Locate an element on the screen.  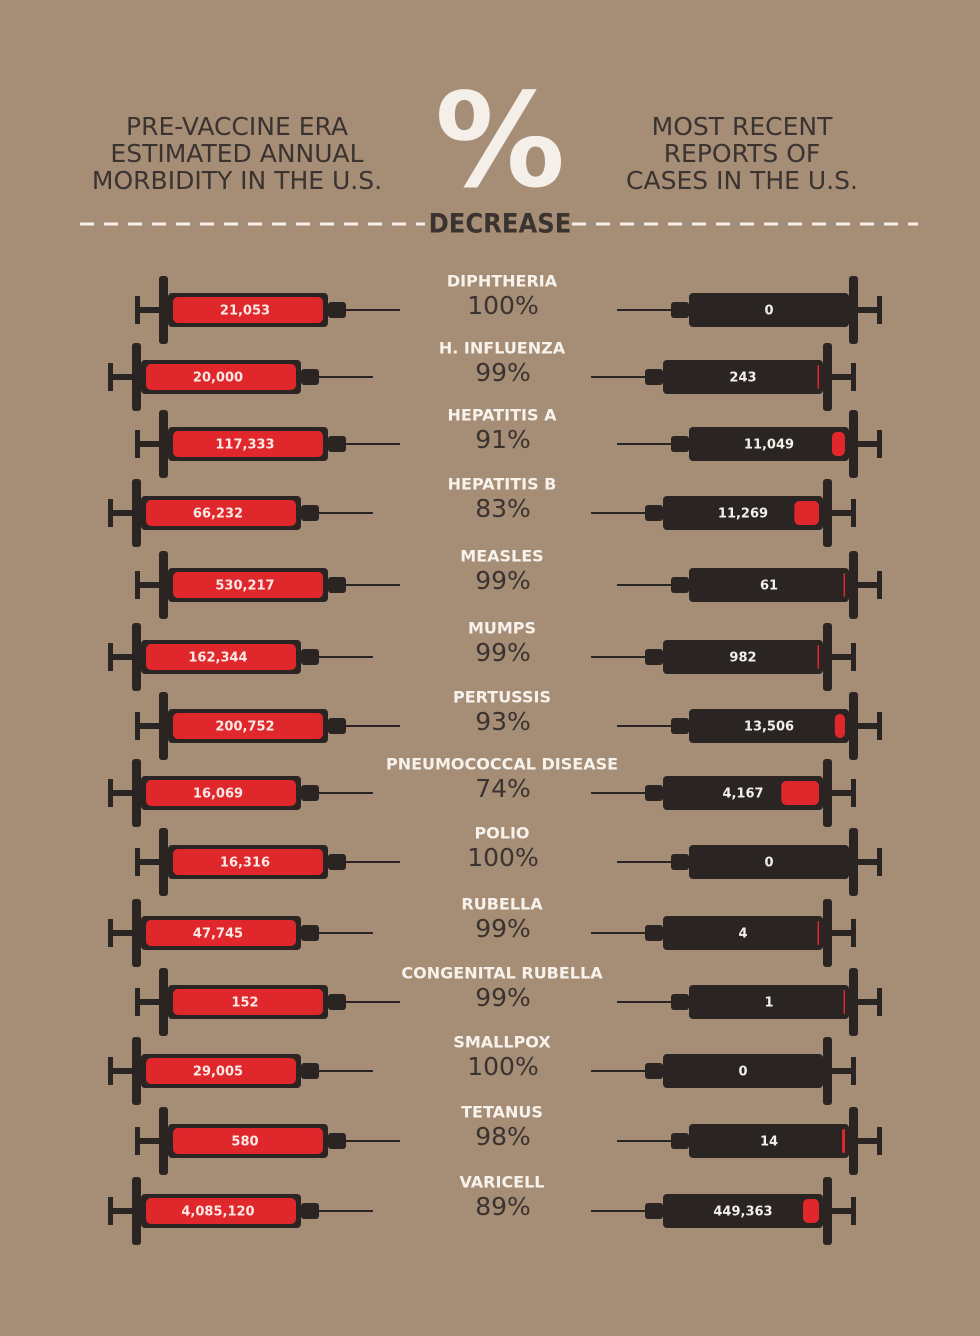
right-heading: REPORTS OF is located at coordinates (742, 153).